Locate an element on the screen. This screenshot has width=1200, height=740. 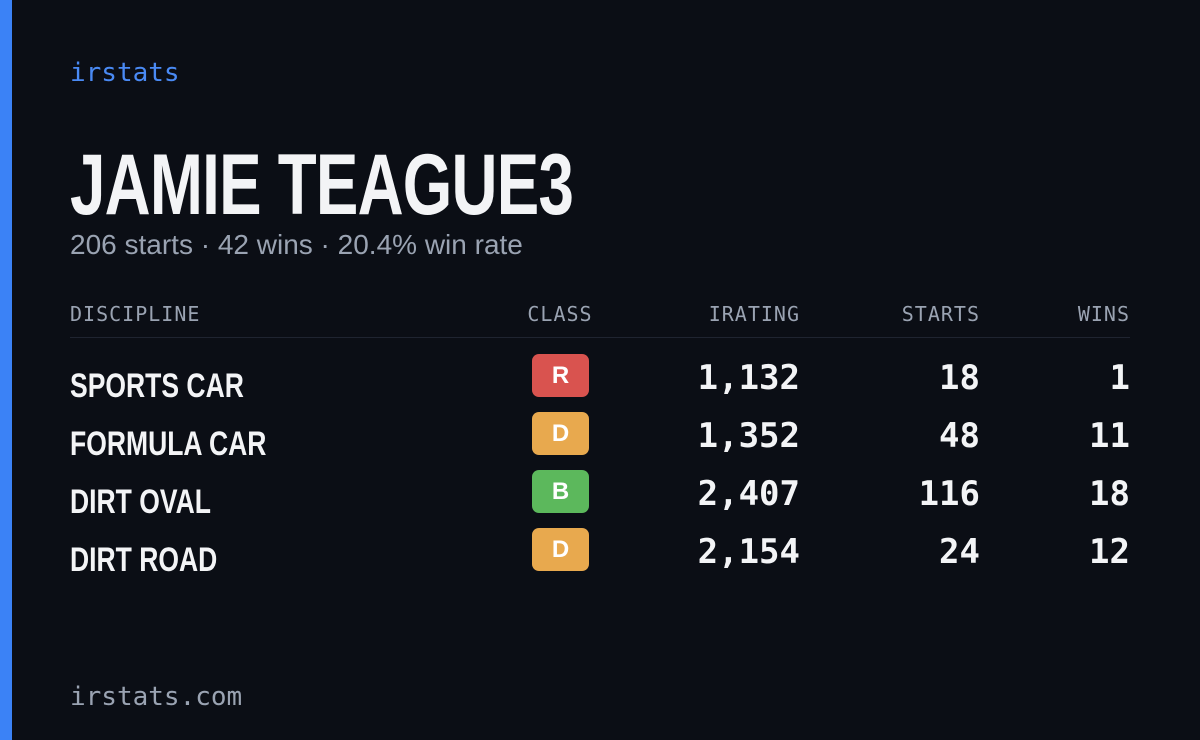
footer: irstats.com is located at coordinates (156, 697).